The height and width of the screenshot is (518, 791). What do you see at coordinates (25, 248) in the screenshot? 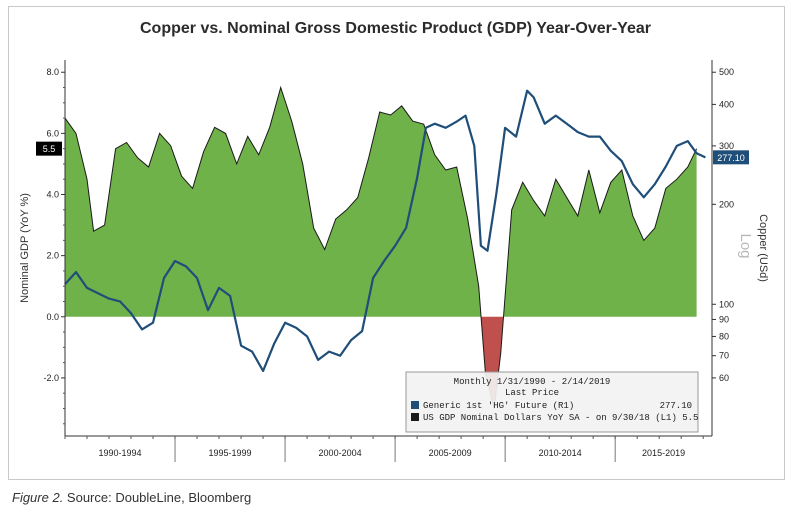
I see `left-axis-title: Nominal GDP (YoY %)` at bounding box center [25, 248].